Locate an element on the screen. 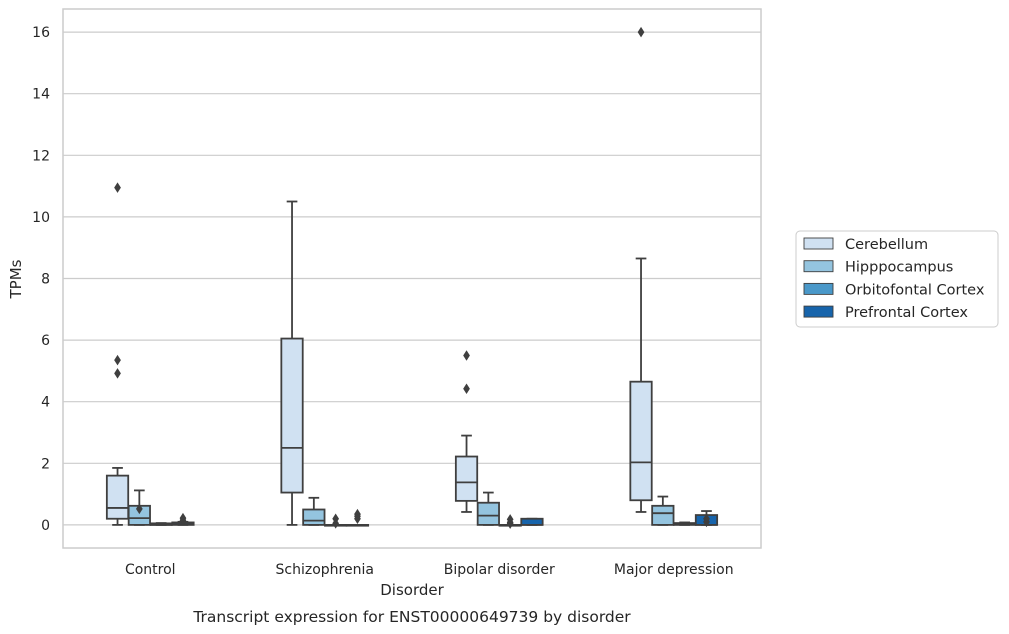  legend-label: Hipppocampus is located at coordinates (899, 268).